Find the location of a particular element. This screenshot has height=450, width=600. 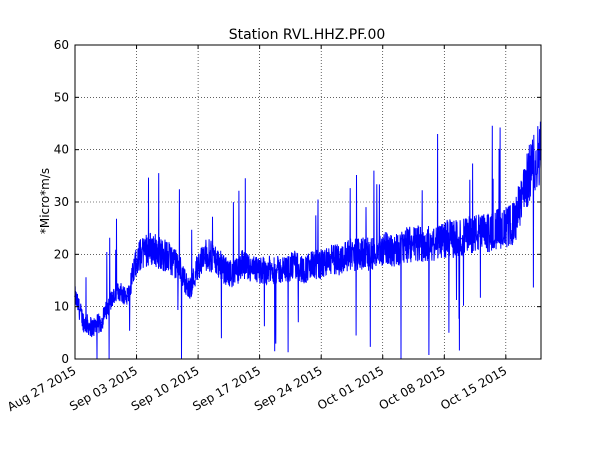

y-tick-label: 40 is located at coordinates (61, 150).